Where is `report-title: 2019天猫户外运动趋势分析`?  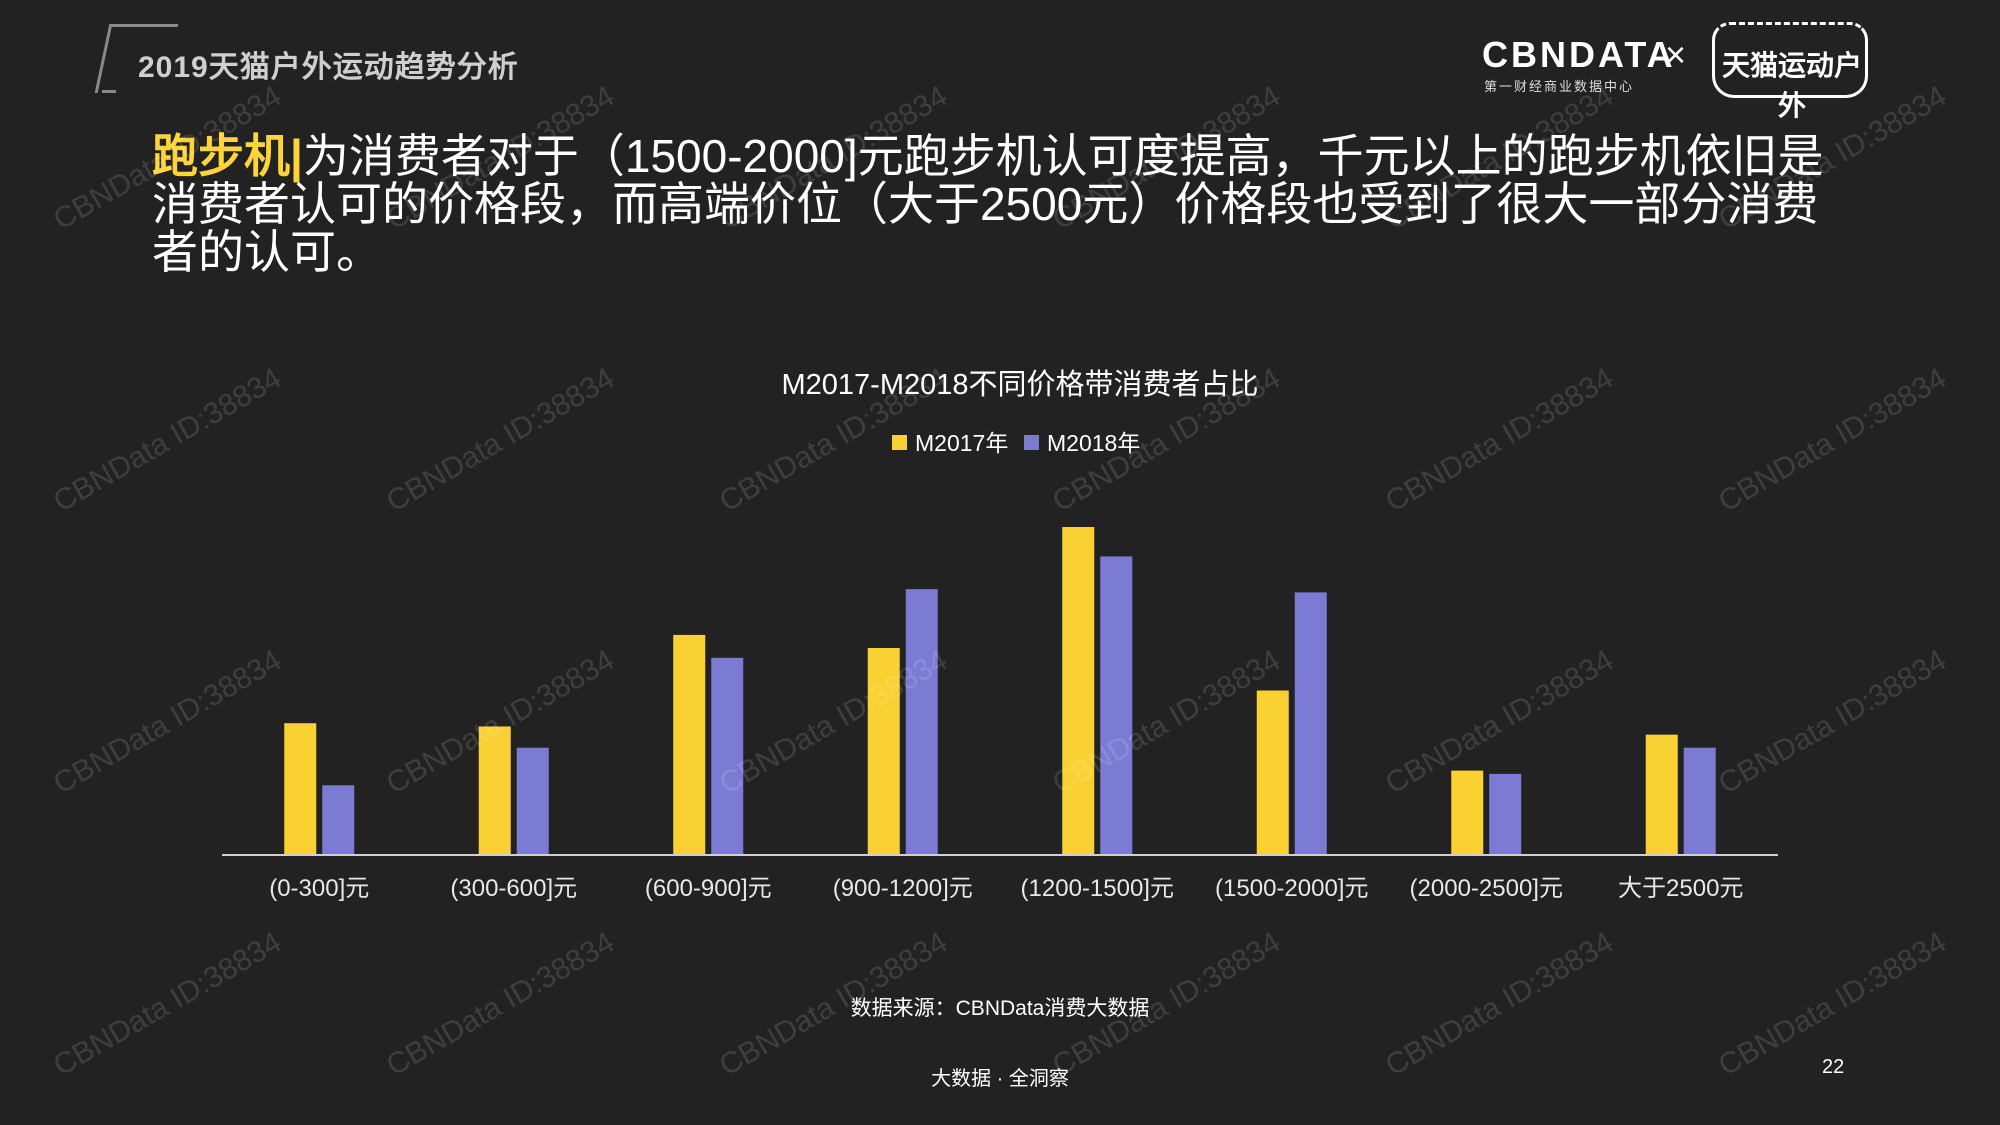
report-title: 2019天猫户外运动趋势分析 is located at coordinates (328, 67).